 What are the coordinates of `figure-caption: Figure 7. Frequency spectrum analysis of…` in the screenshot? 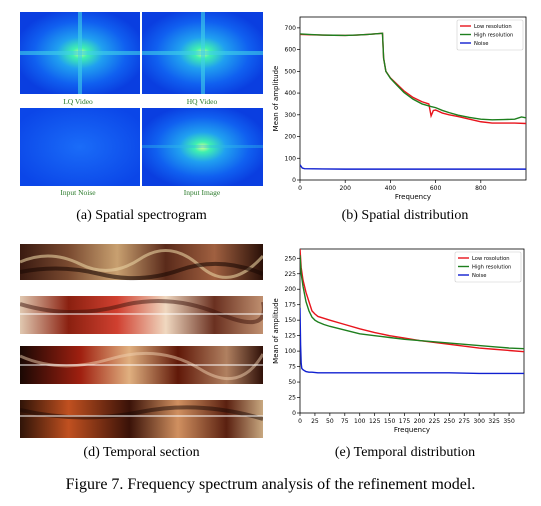 It's located at (270, 484).